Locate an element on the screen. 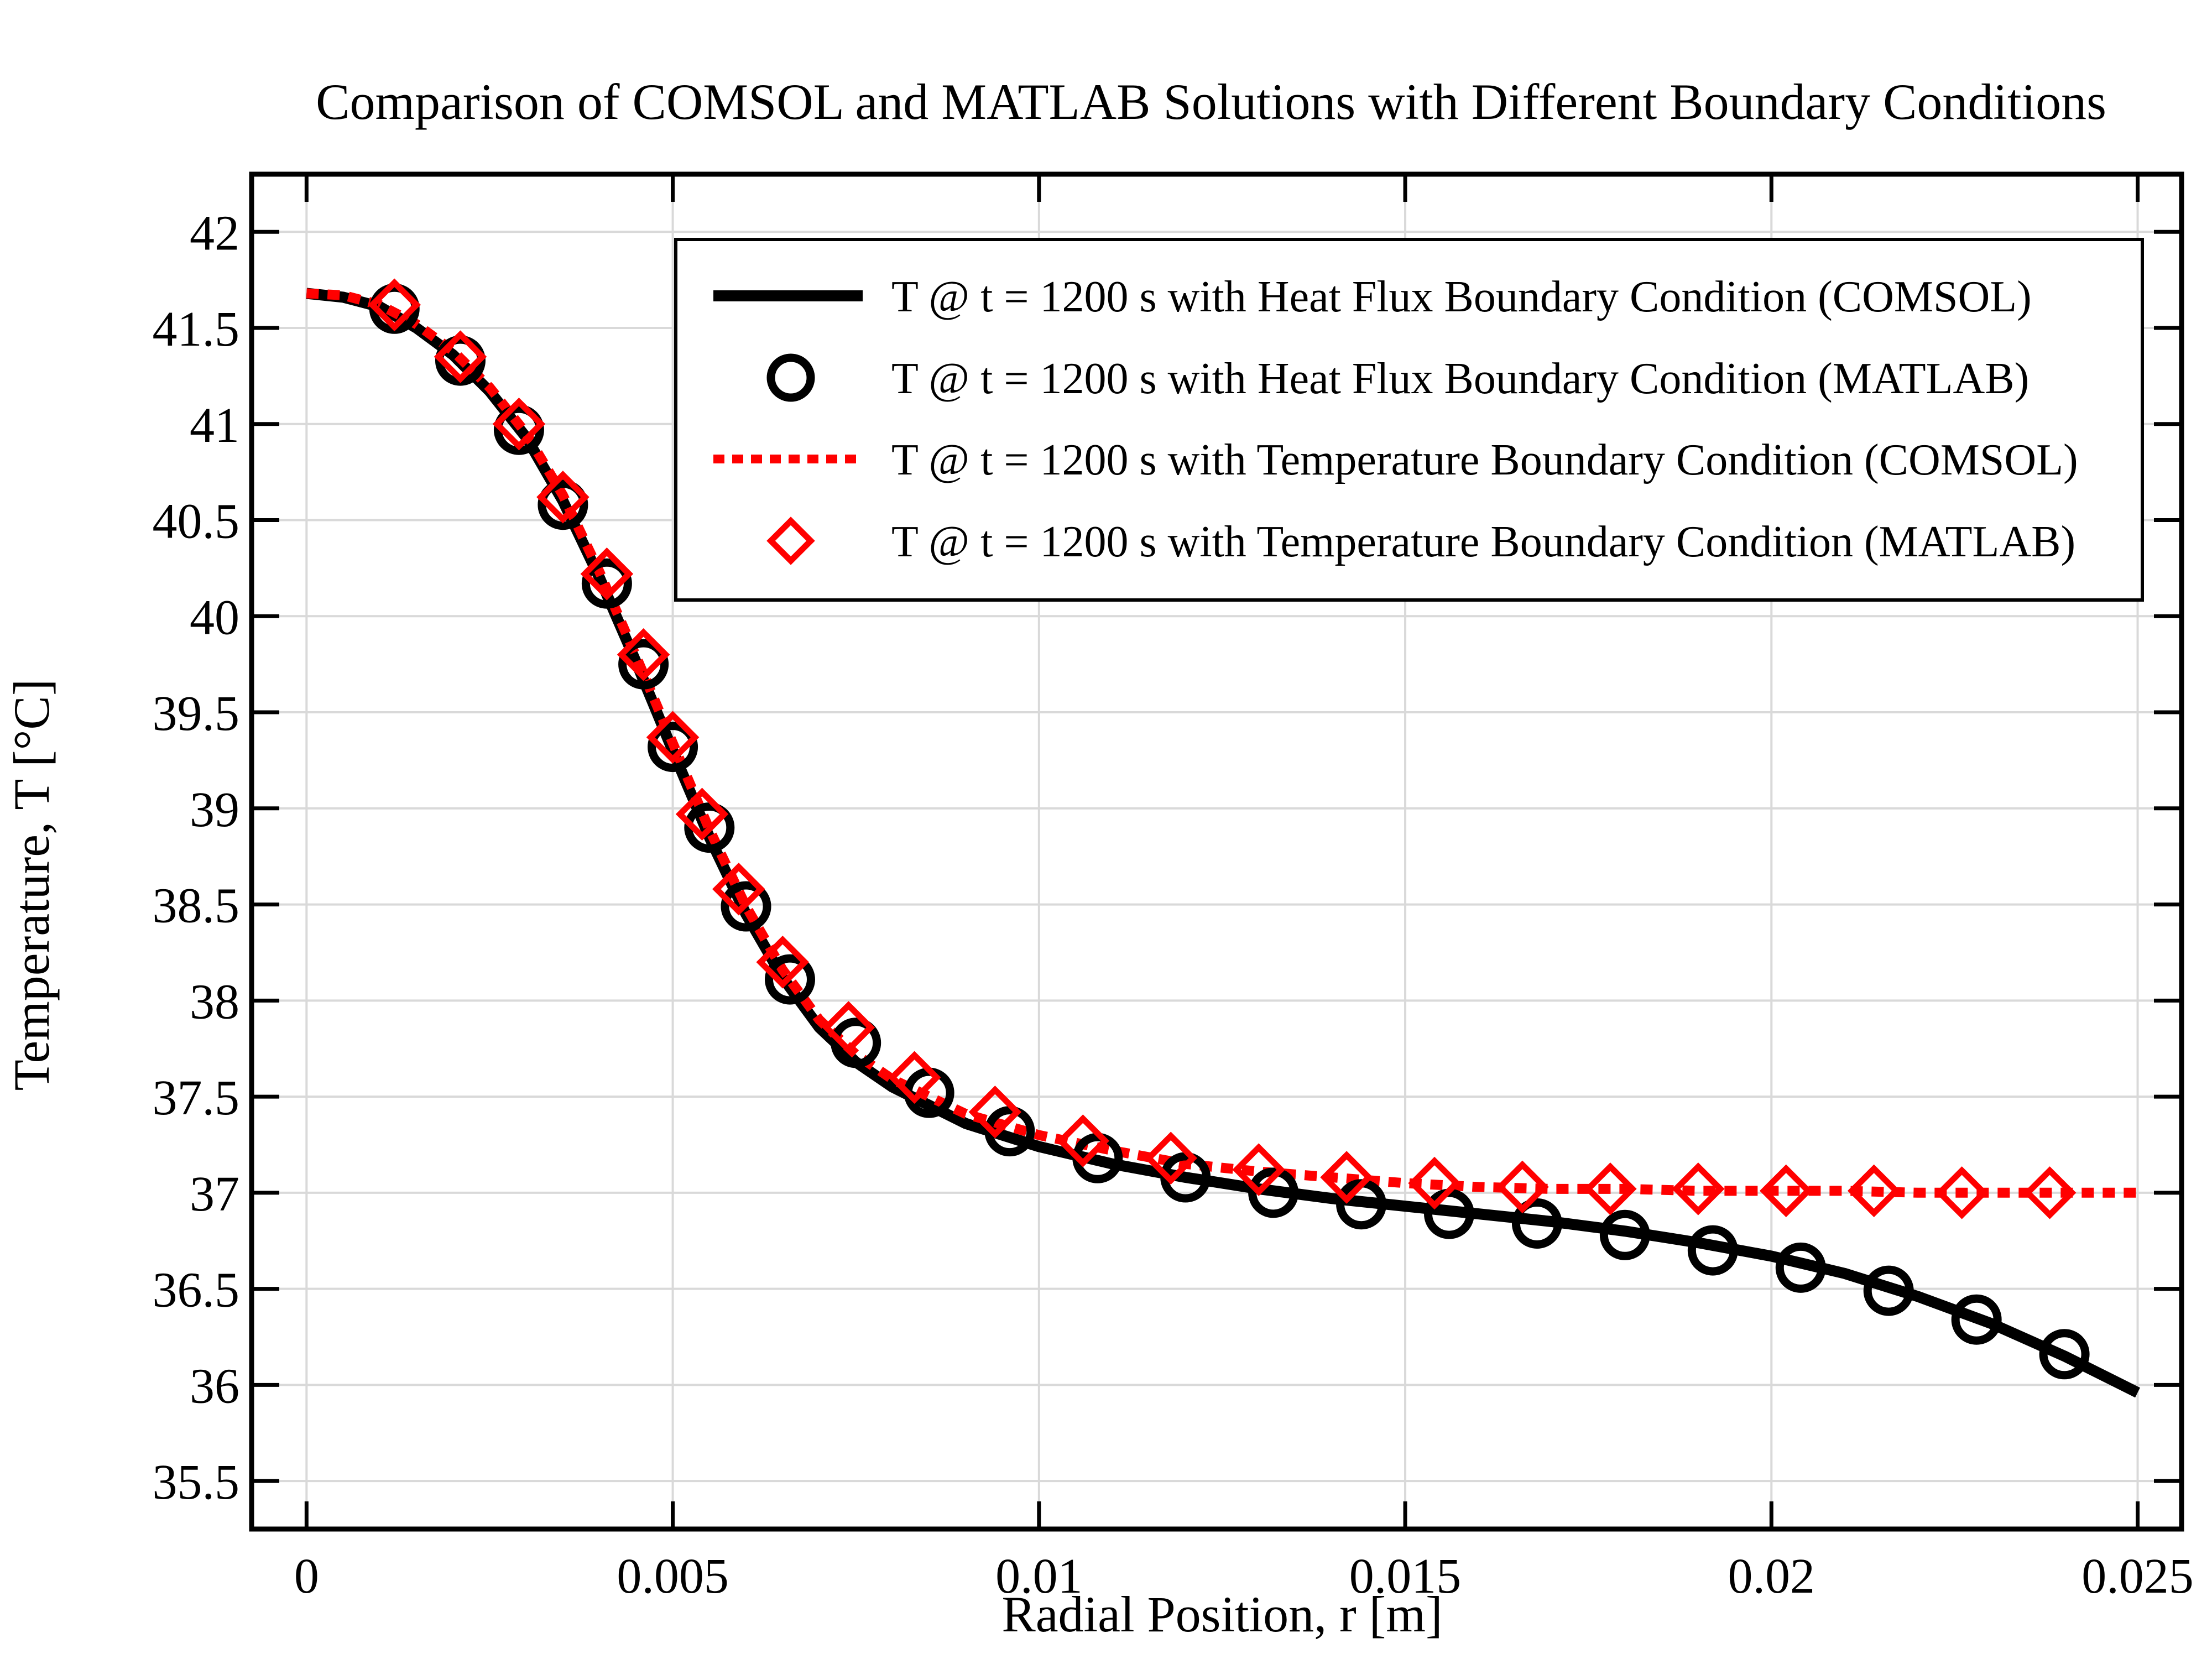 The image size is (2212, 1659). y-tick-label: 41.5 is located at coordinates (197, 330).